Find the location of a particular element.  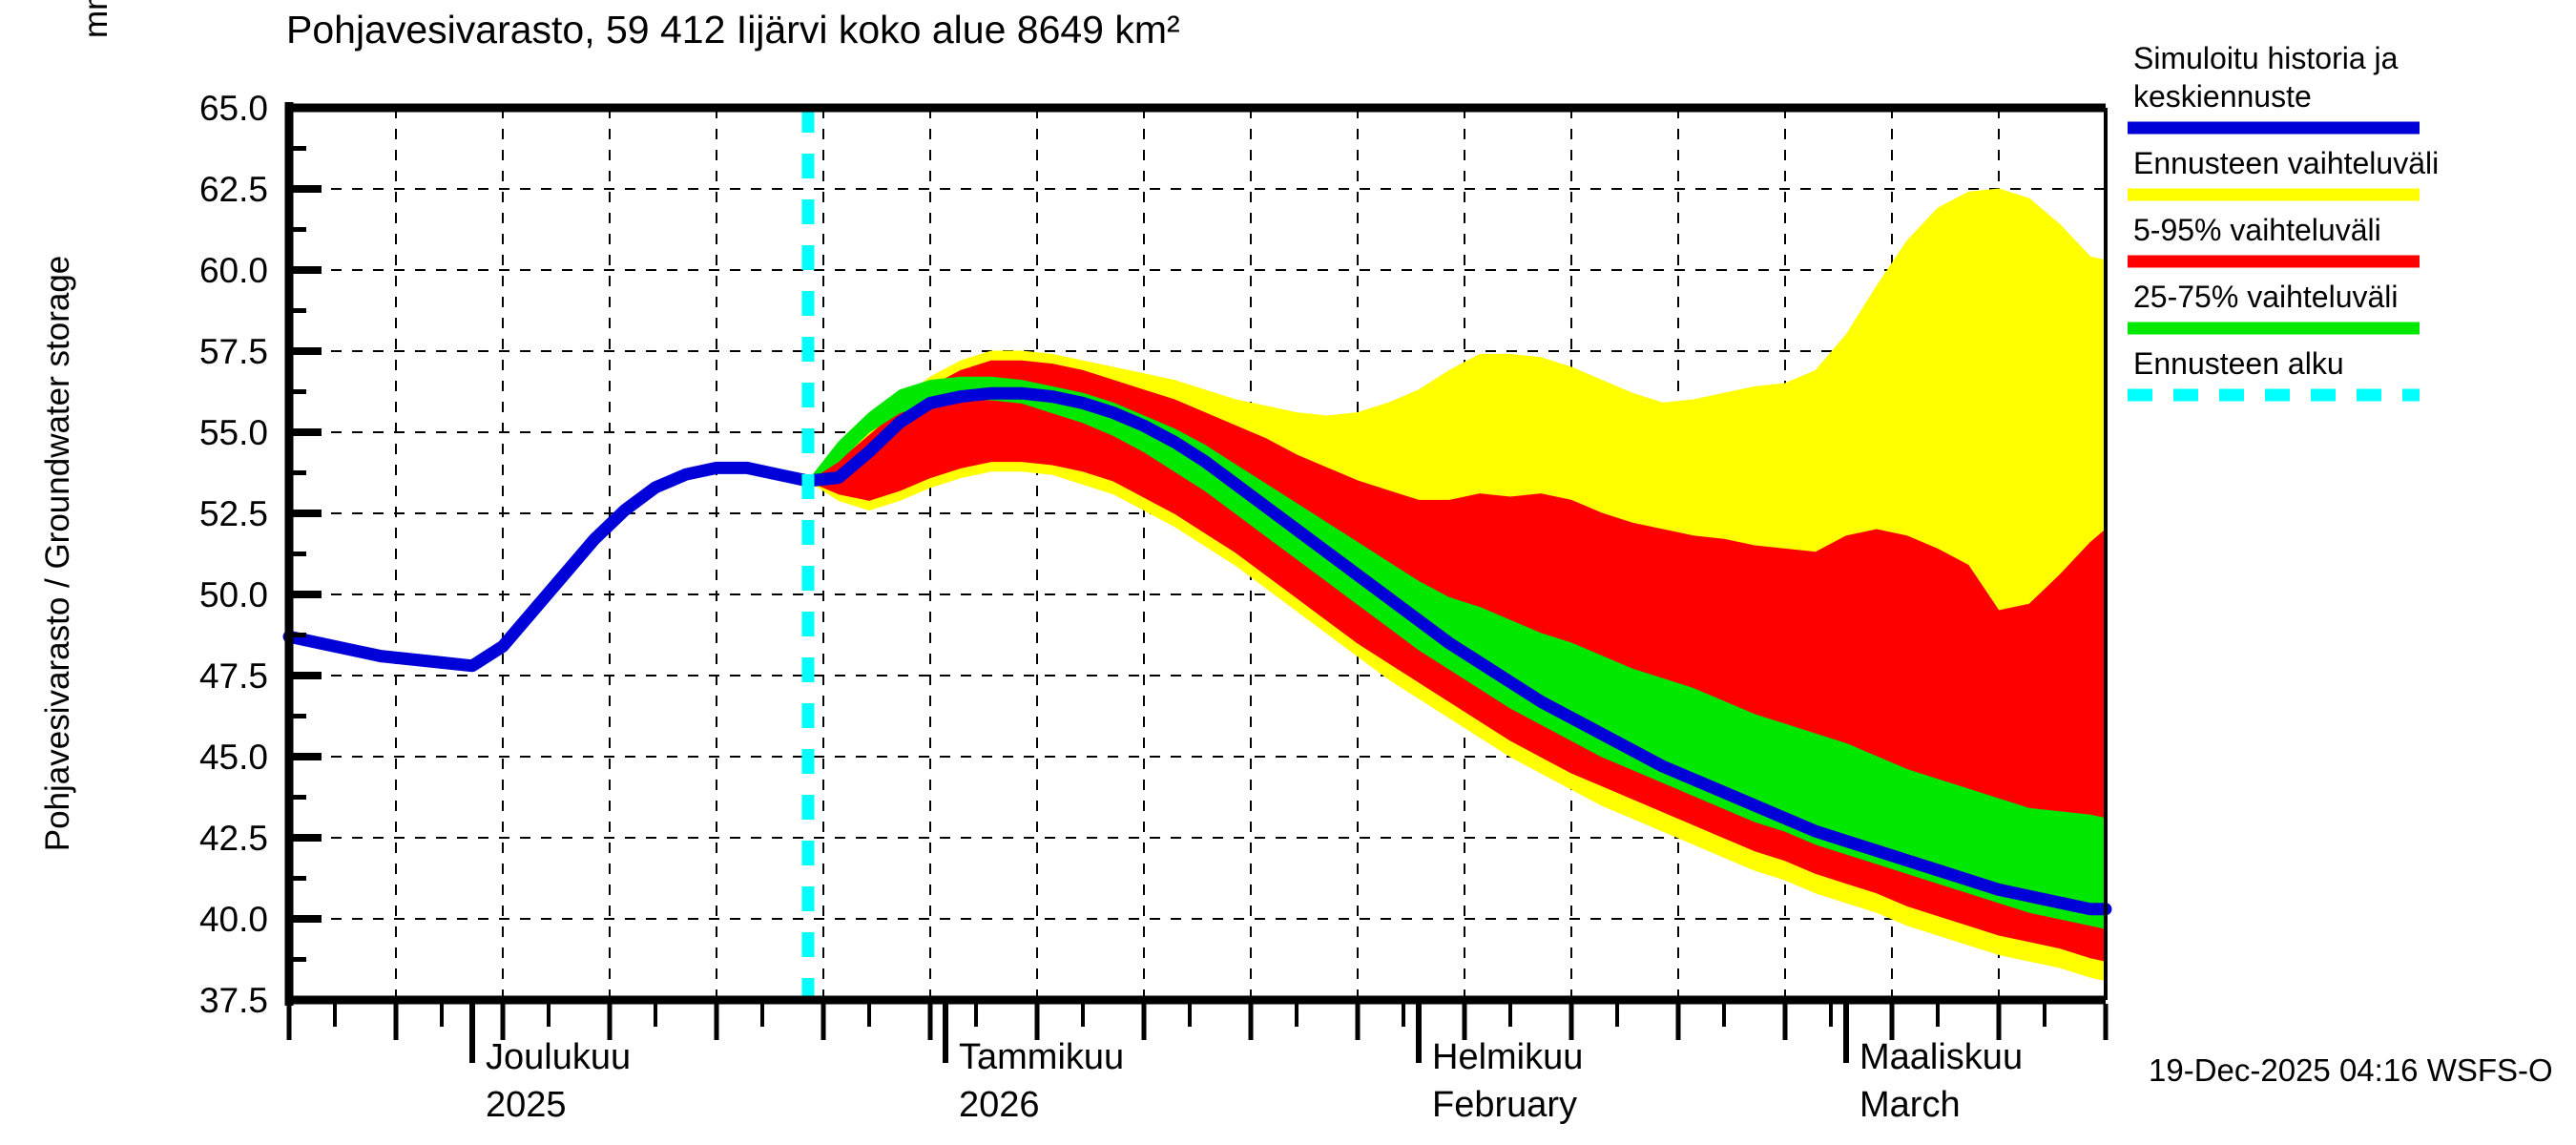

y-tick-label: 45.0 is located at coordinates (233, 758).